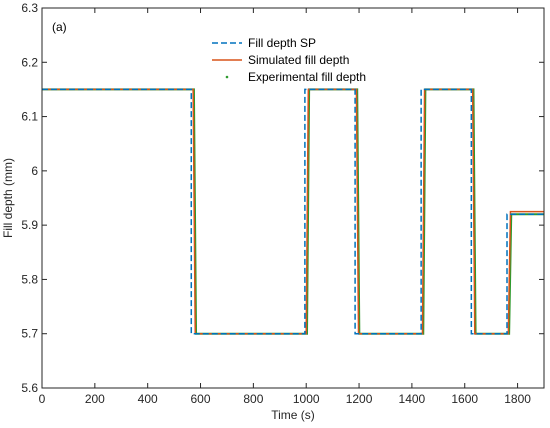  What do you see at coordinates (201, 399) in the screenshot?
I see `x-tick-label: 600` at bounding box center [201, 399].